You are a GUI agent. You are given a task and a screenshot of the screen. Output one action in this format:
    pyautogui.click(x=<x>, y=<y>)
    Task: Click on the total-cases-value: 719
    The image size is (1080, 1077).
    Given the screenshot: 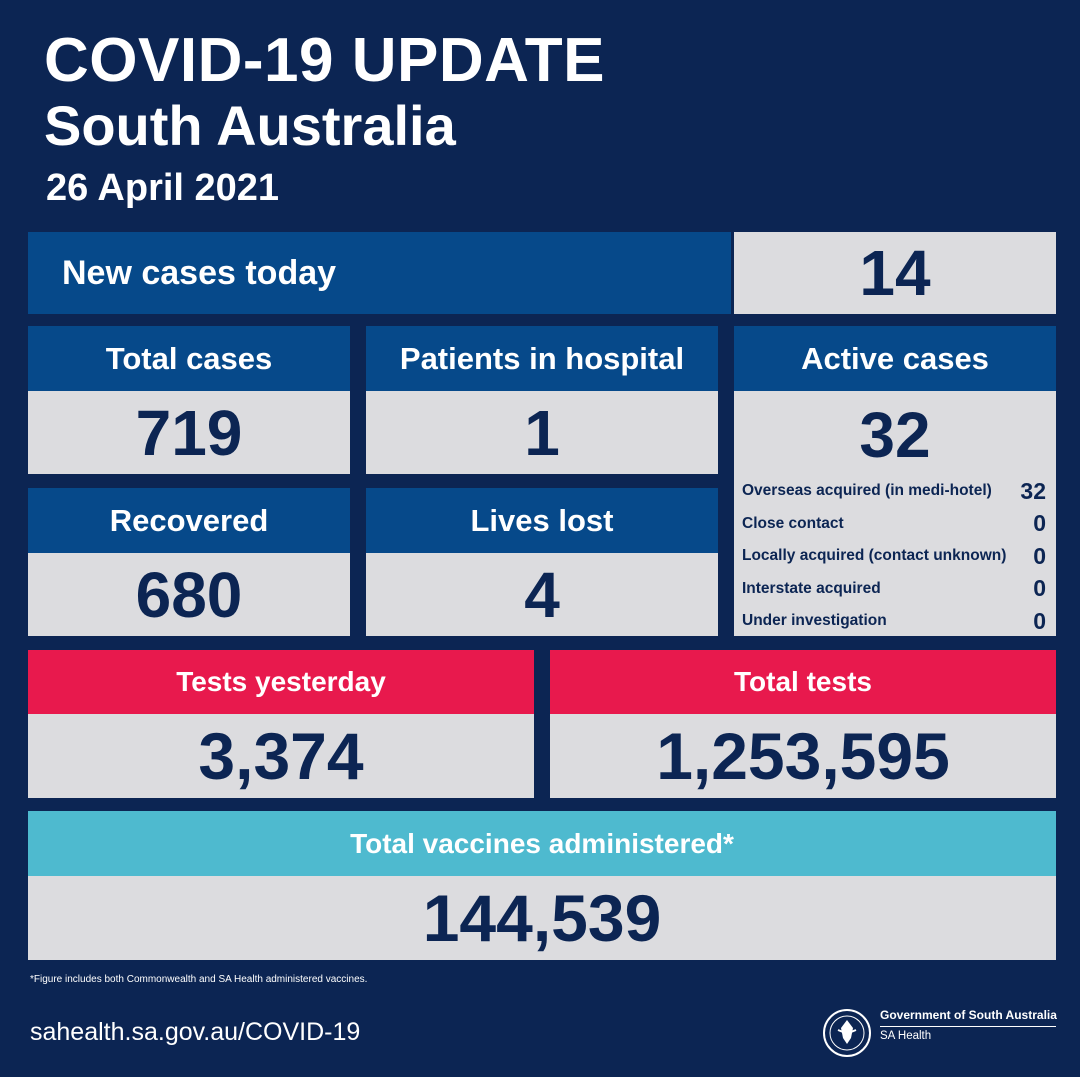 What is the action you would take?
    pyautogui.click(x=189, y=432)
    